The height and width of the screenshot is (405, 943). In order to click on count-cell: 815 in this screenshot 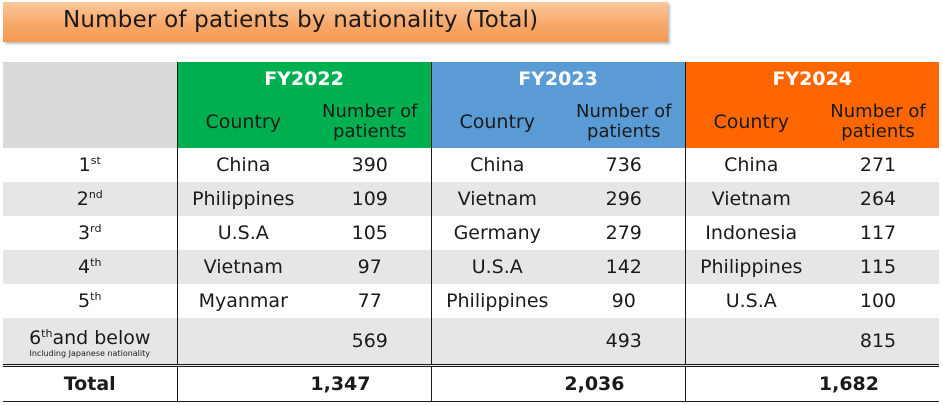, I will do `click(878, 342)`.